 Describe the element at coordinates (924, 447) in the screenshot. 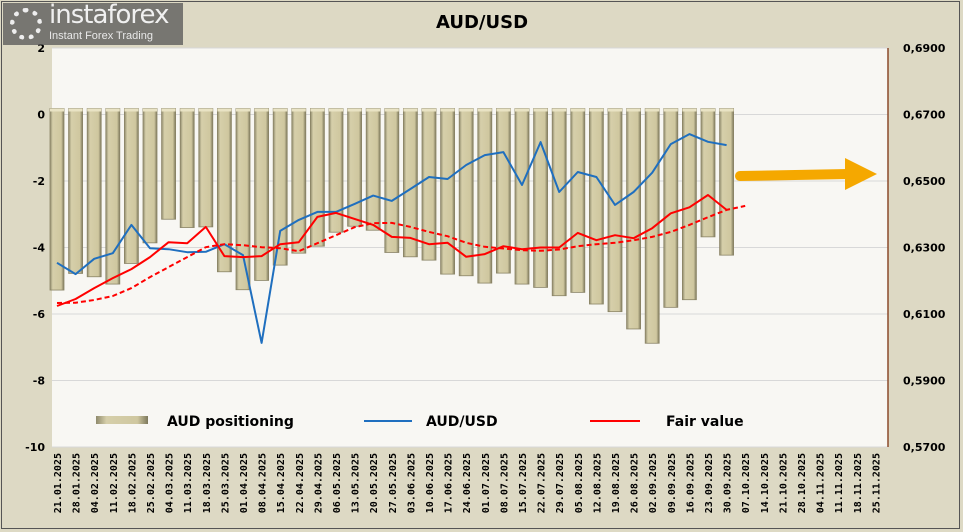

I see `right-tick-label: 0,5700` at that location.